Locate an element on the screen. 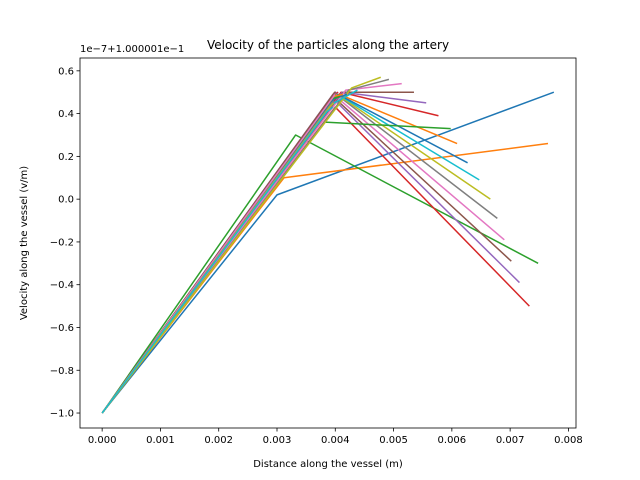  y-tick-label: −0.6 is located at coordinates (62, 328).